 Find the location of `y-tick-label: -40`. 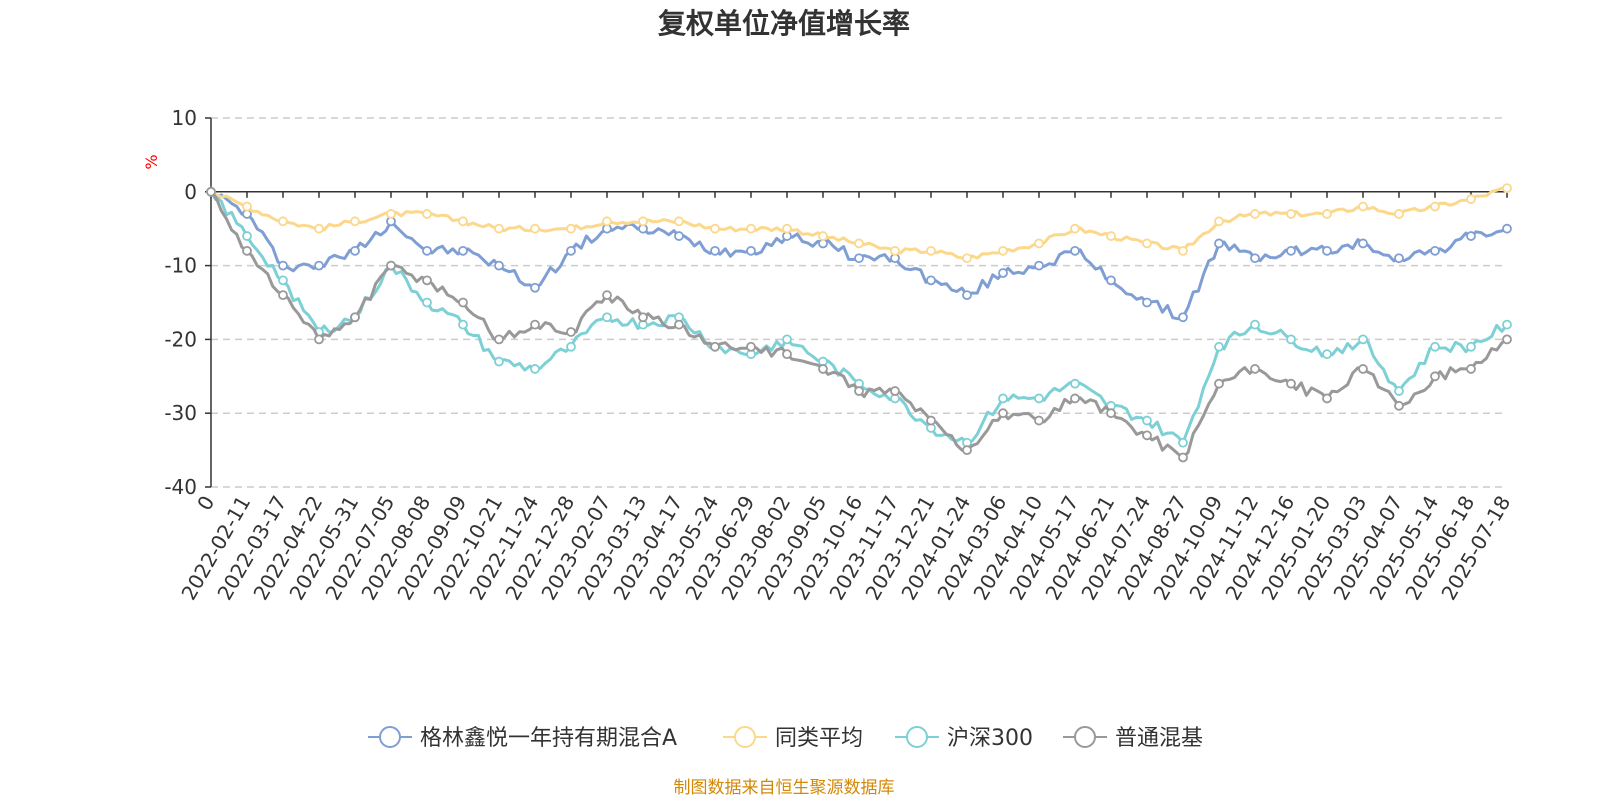

y-tick-label: -40 is located at coordinates (180, 487).